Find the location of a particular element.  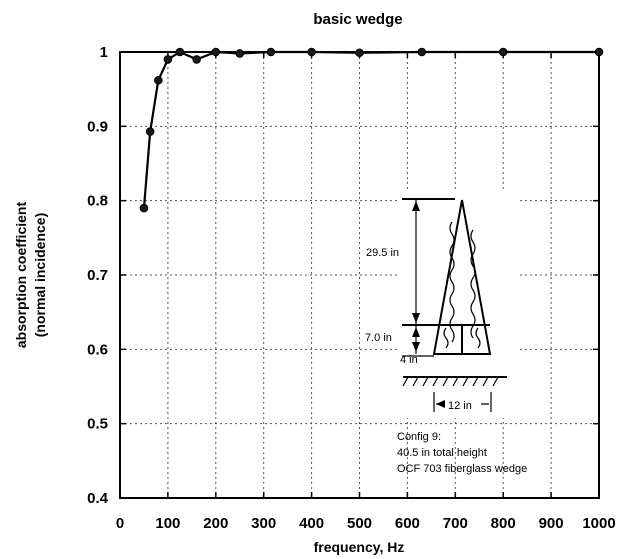

dim-upper-bg is located at coordinates (389, 252).